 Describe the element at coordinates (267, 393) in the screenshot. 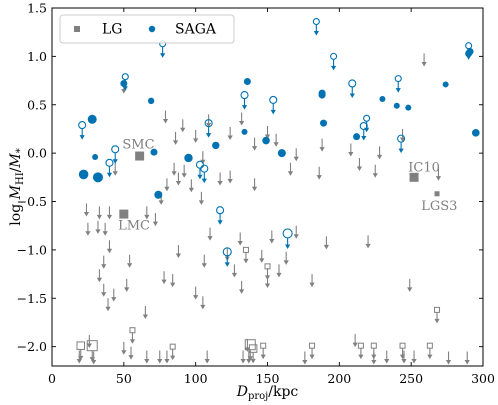

I see `x-axis-label: Dproj/kpc` at that location.